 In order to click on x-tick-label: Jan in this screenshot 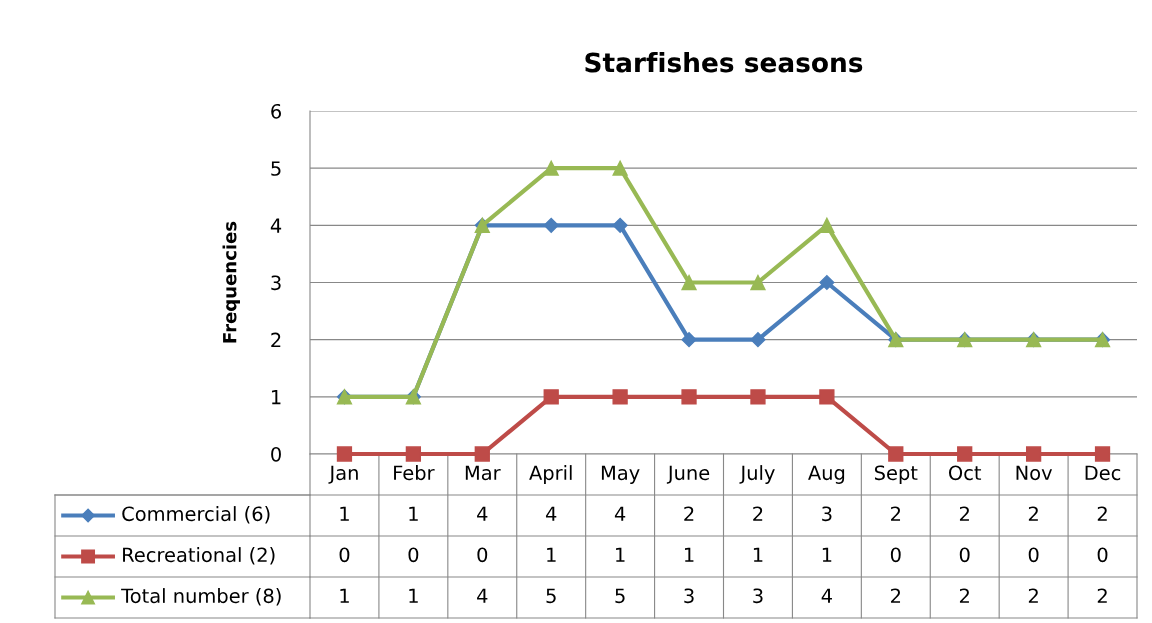, I will do `click(343, 474)`.